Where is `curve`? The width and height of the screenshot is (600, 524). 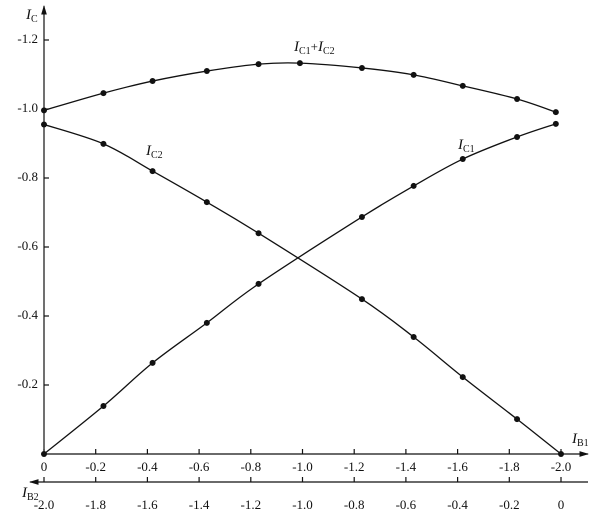 curve is located at coordinates (300, 87).